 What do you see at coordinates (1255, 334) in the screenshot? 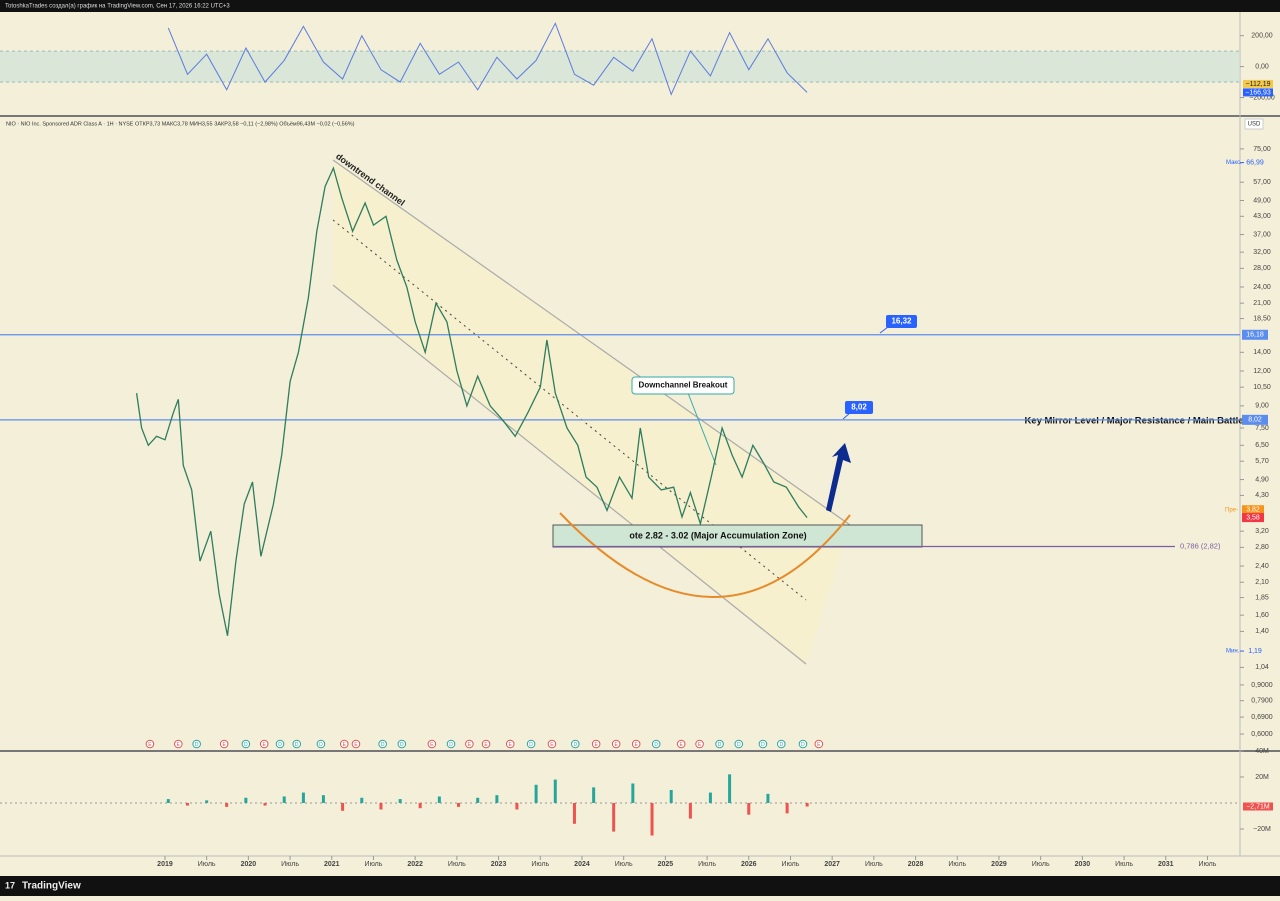
I see `level-tag` at bounding box center [1255, 334].